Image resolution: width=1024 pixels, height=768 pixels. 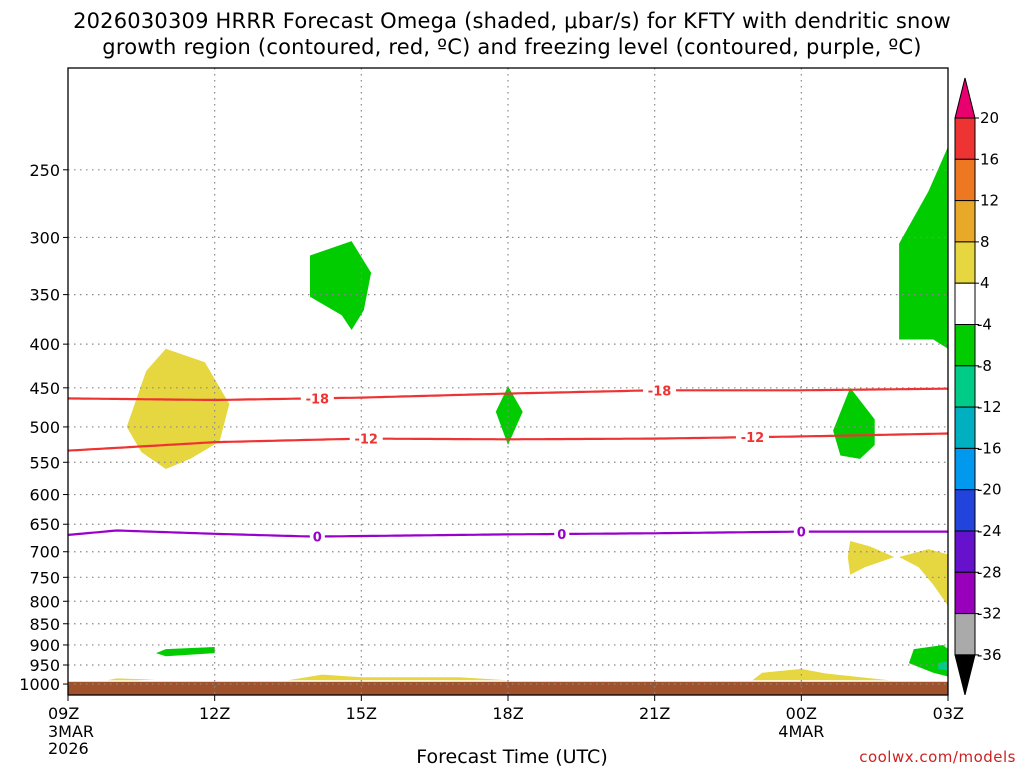 I want to click on x-tick-label: 21Z, so click(x=654, y=713).